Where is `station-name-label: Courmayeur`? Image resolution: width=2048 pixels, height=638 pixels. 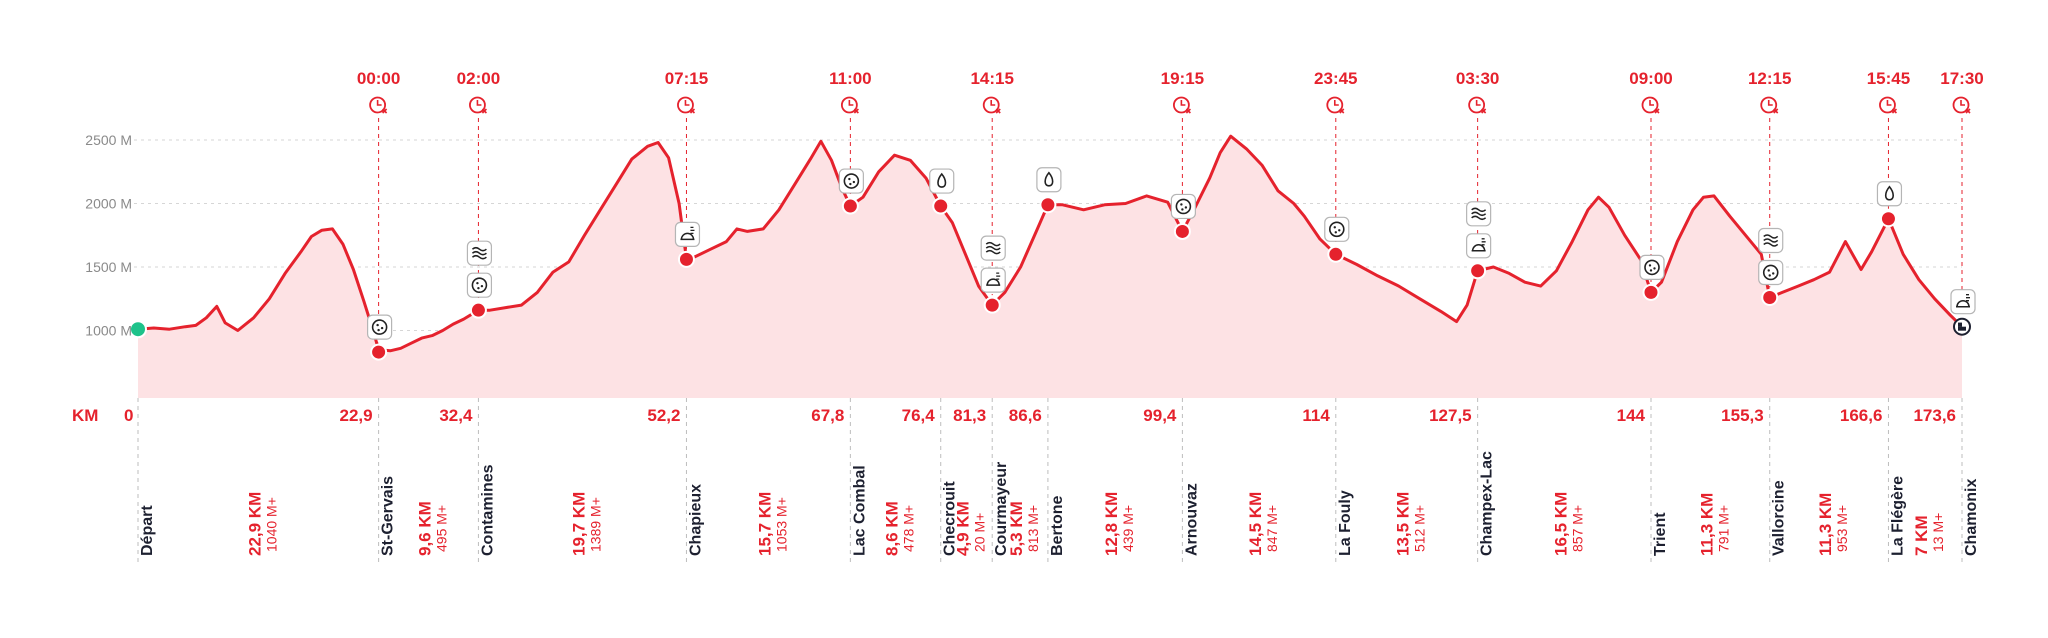
station-name-label: Courmayeur is located at coordinates (1001, 509).